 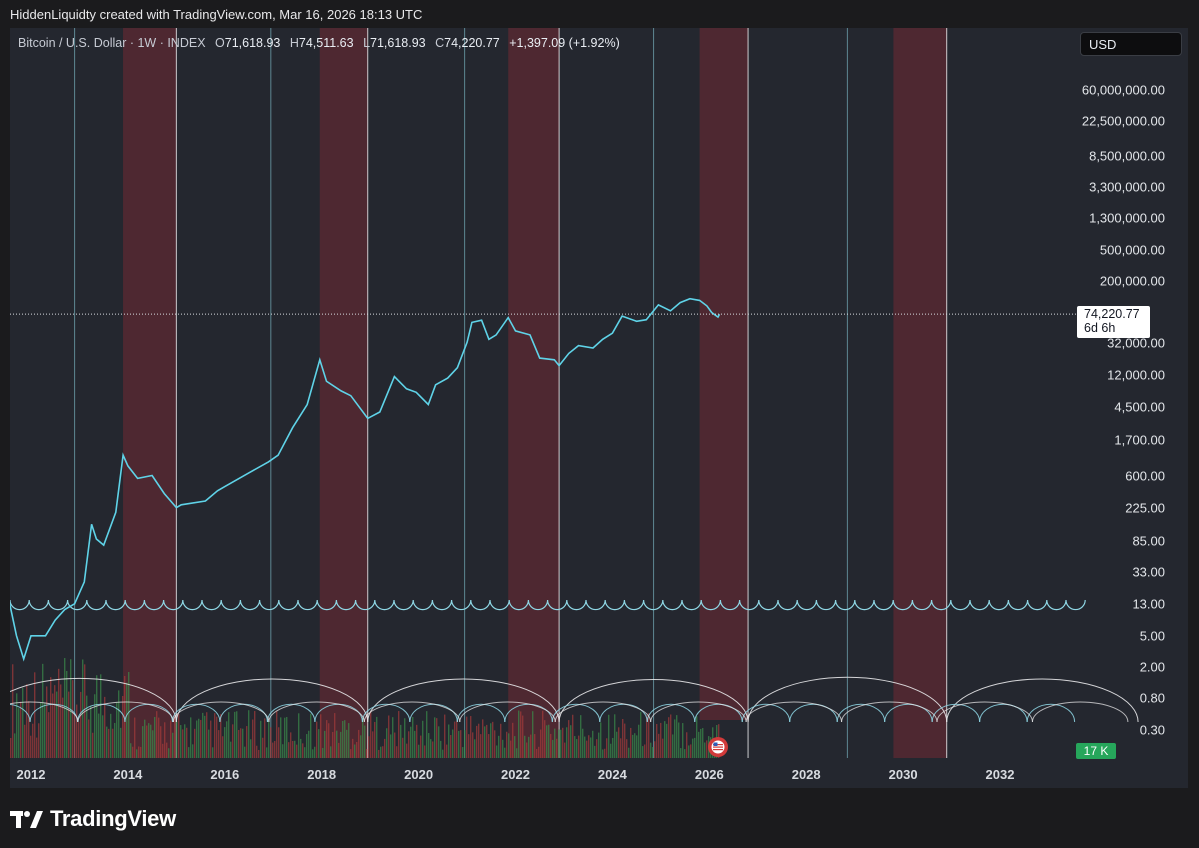 I want to click on y-axis-tick: 2.00, so click(x=1152, y=667).